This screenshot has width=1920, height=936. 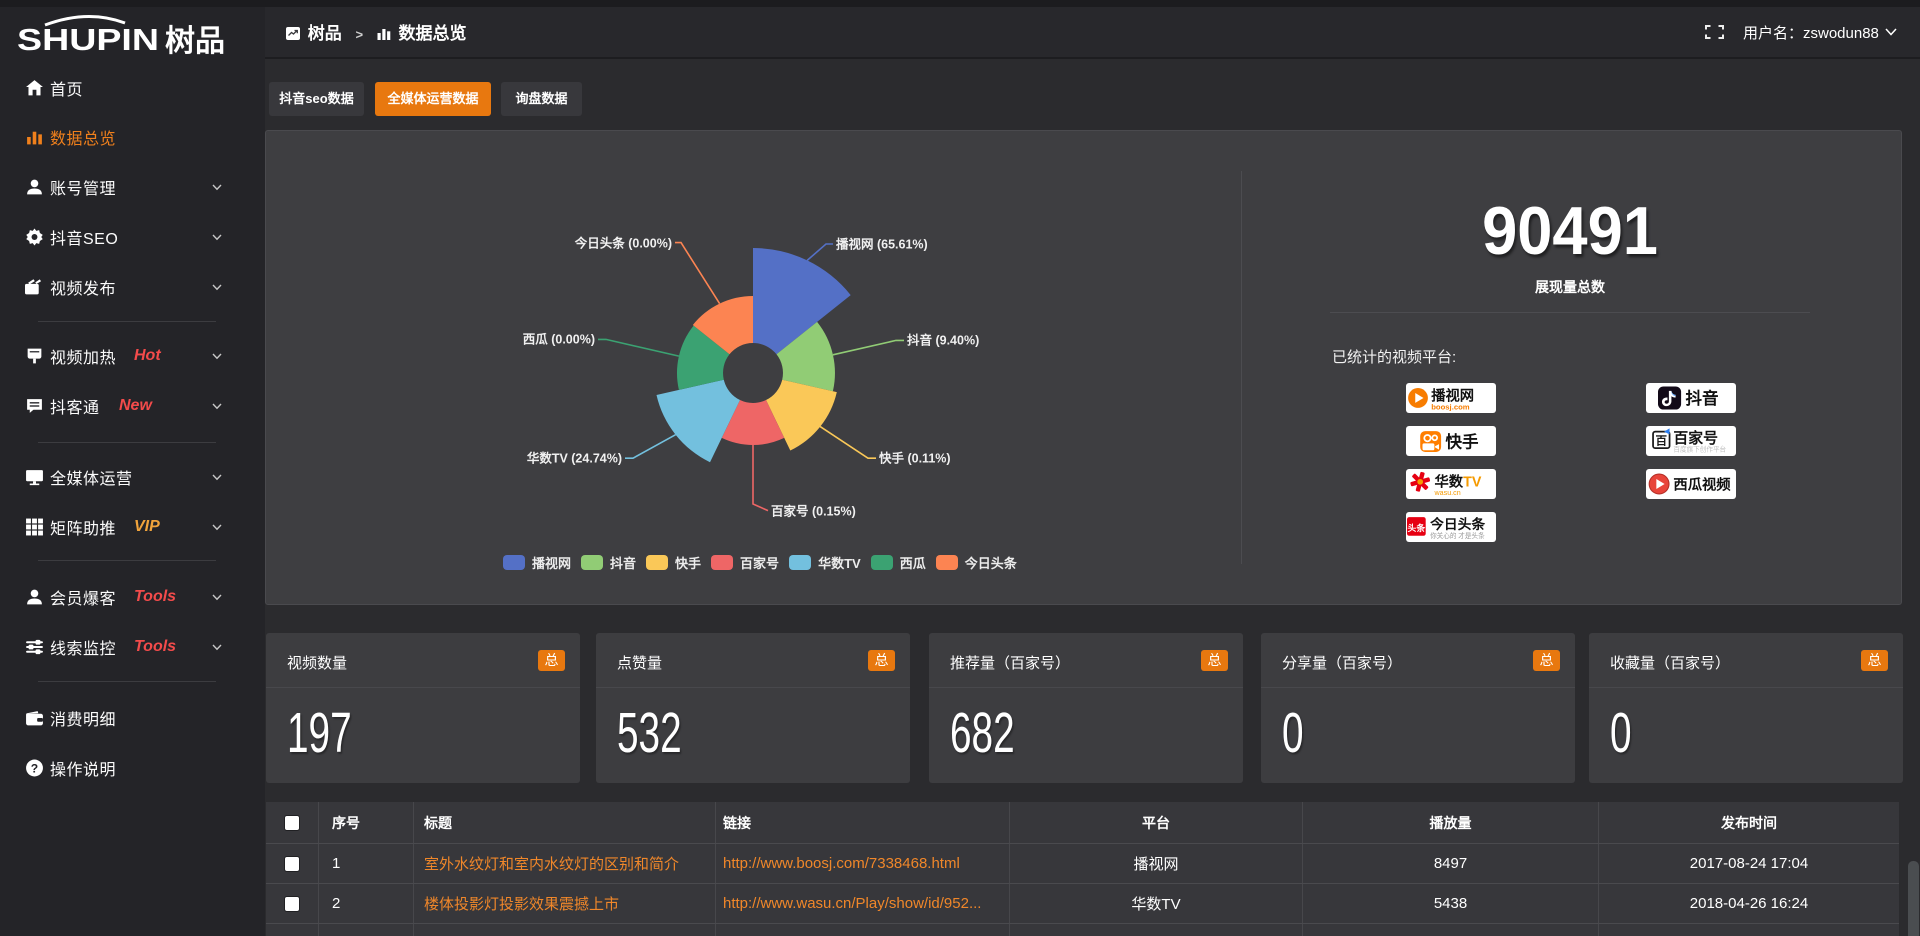 What do you see at coordinates (915, 458) in the screenshot?
I see `svg-text: 快手 (0.11%)` at bounding box center [915, 458].